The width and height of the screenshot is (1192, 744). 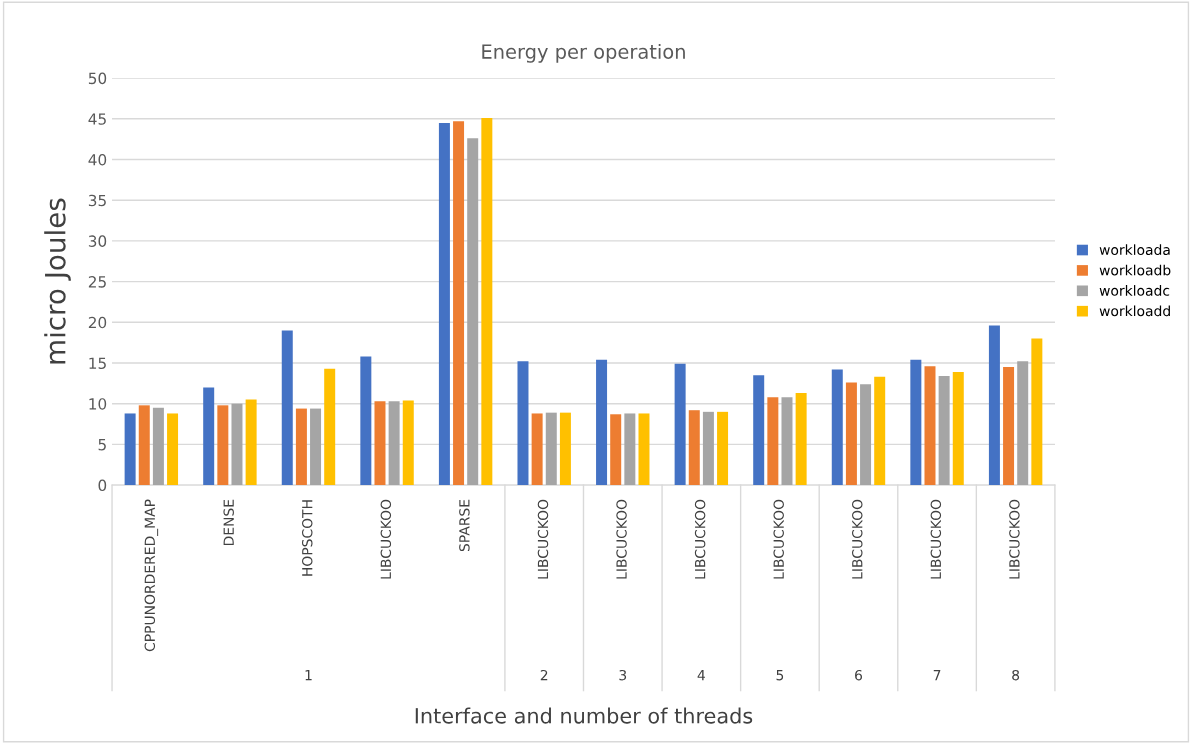 I want to click on text: 6, so click(x=859, y=675).